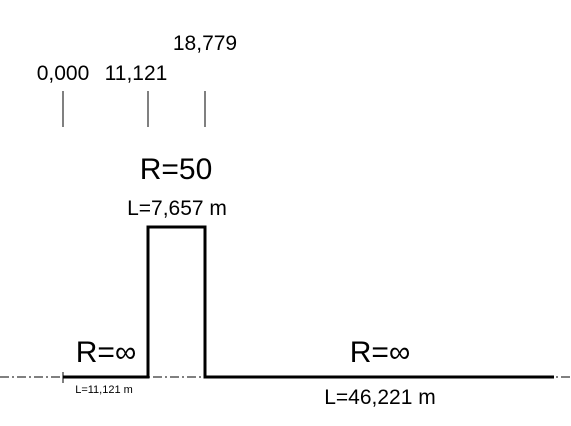 The height and width of the screenshot is (426, 571). I want to click on station-label-0: 0,000, so click(63, 73).